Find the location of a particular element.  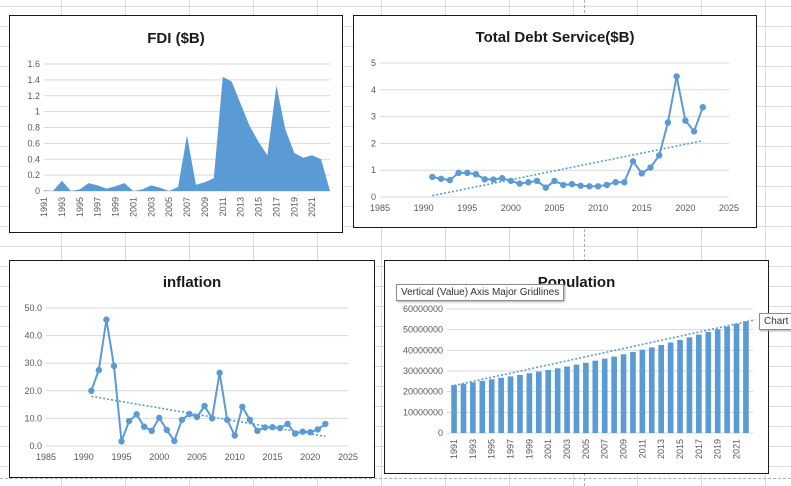

debt-trendline is located at coordinates (567, 168).